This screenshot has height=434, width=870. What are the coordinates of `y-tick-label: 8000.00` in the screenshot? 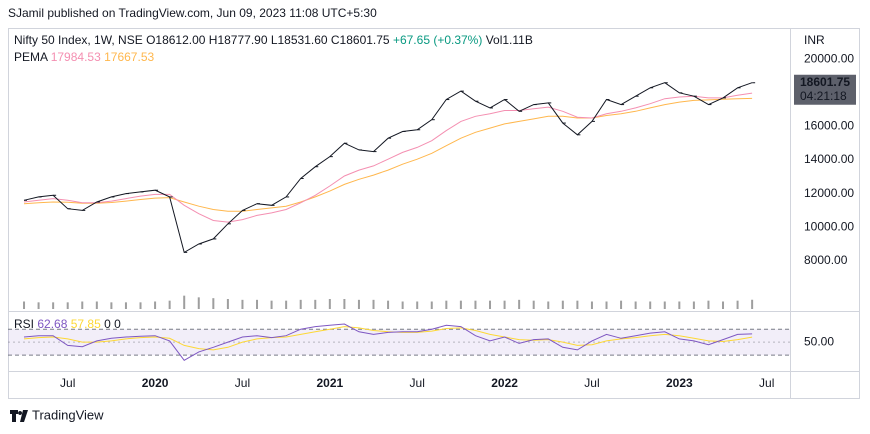 It's located at (826, 260).